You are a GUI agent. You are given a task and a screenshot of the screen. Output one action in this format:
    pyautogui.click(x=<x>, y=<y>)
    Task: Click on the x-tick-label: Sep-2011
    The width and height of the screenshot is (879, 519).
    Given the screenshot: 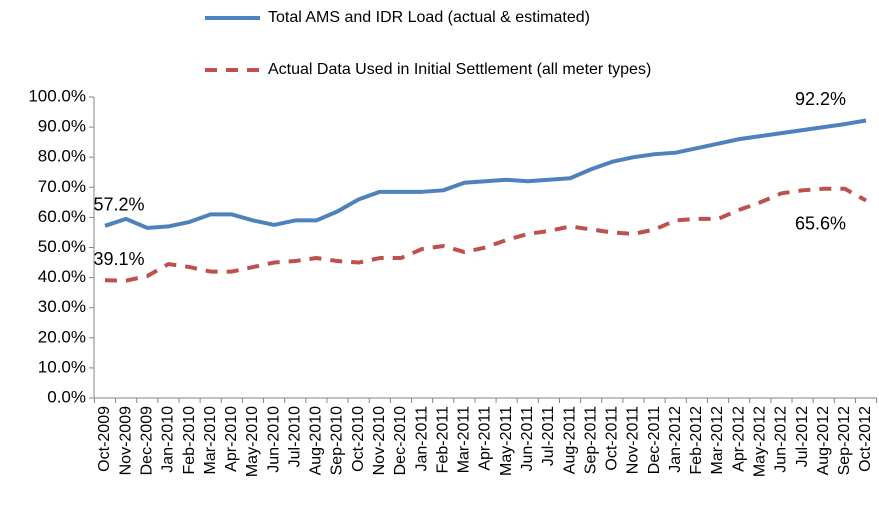 What is the action you would take?
    pyautogui.click(x=590, y=440)
    